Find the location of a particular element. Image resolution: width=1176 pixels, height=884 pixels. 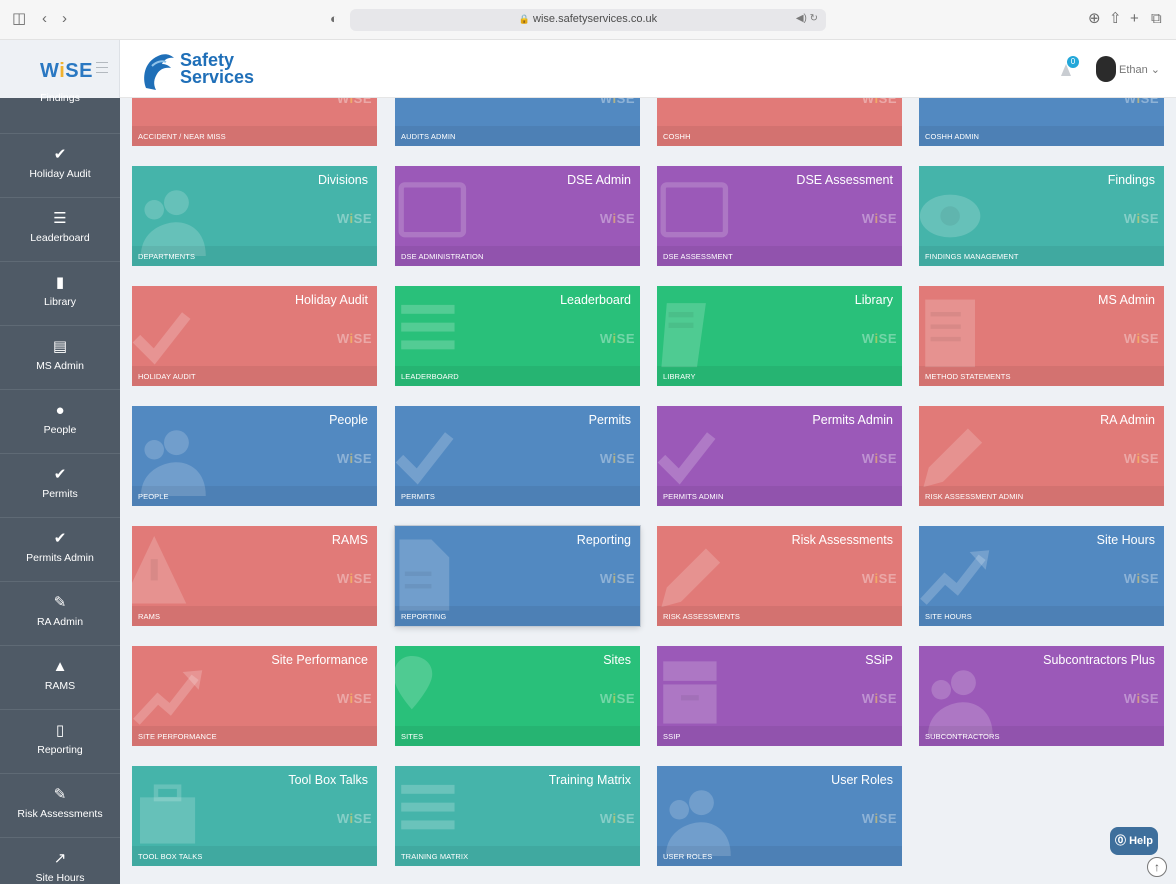

warning-icon is located at coordinates (159, 570).